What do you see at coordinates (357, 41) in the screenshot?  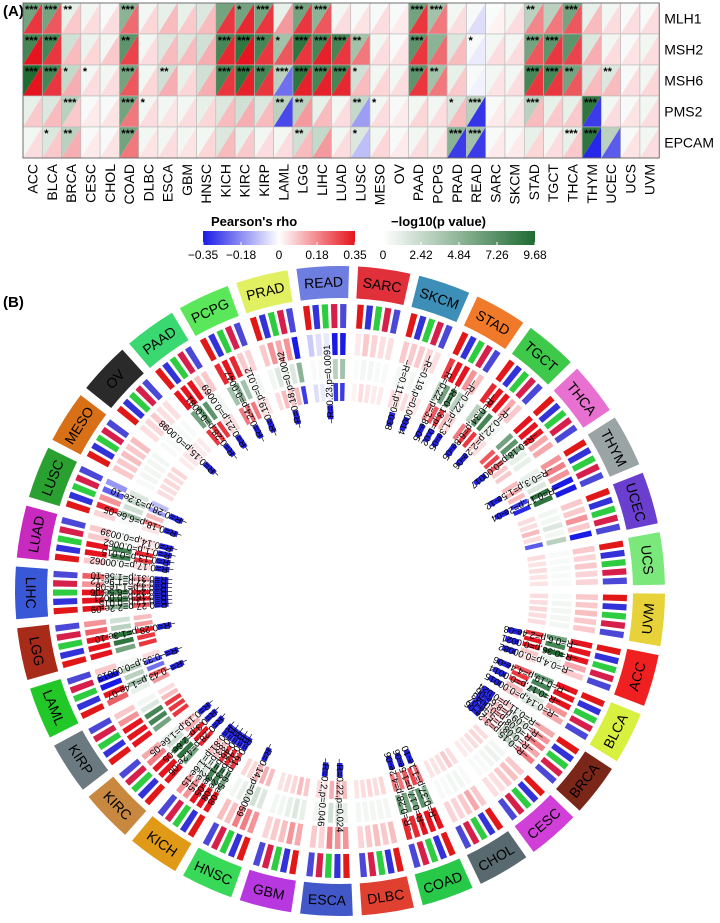 I see `significance-stars: **` at bounding box center [357, 41].